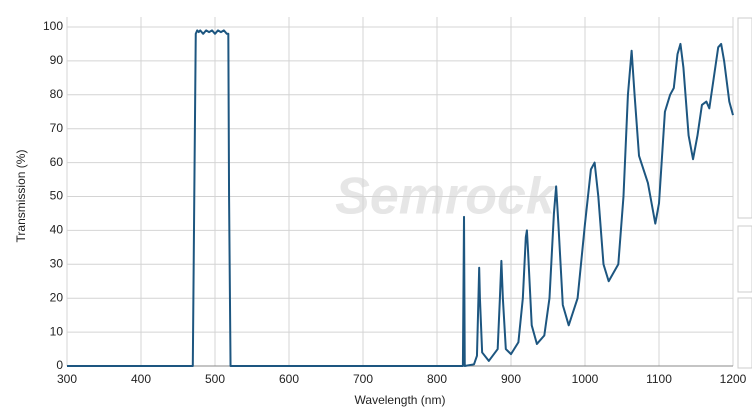 Image resolution: width=752 pixels, height=414 pixels. Describe the element at coordinates (215, 379) in the screenshot. I see `x-tick-label: 500` at that location.